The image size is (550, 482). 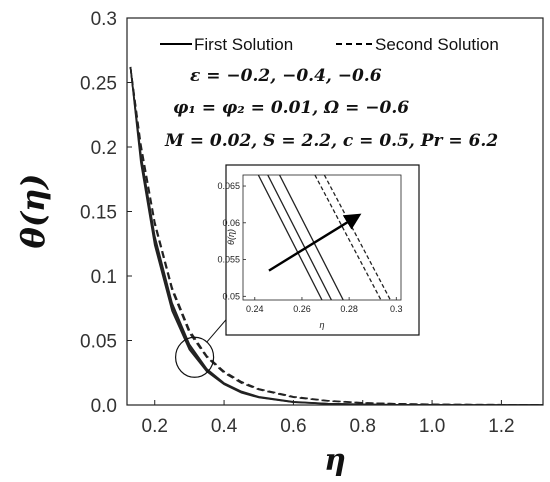 What do you see at coordinates (104, 406) in the screenshot?
I see `y-tick-label: 0.0` at bounding box center [104, 406].